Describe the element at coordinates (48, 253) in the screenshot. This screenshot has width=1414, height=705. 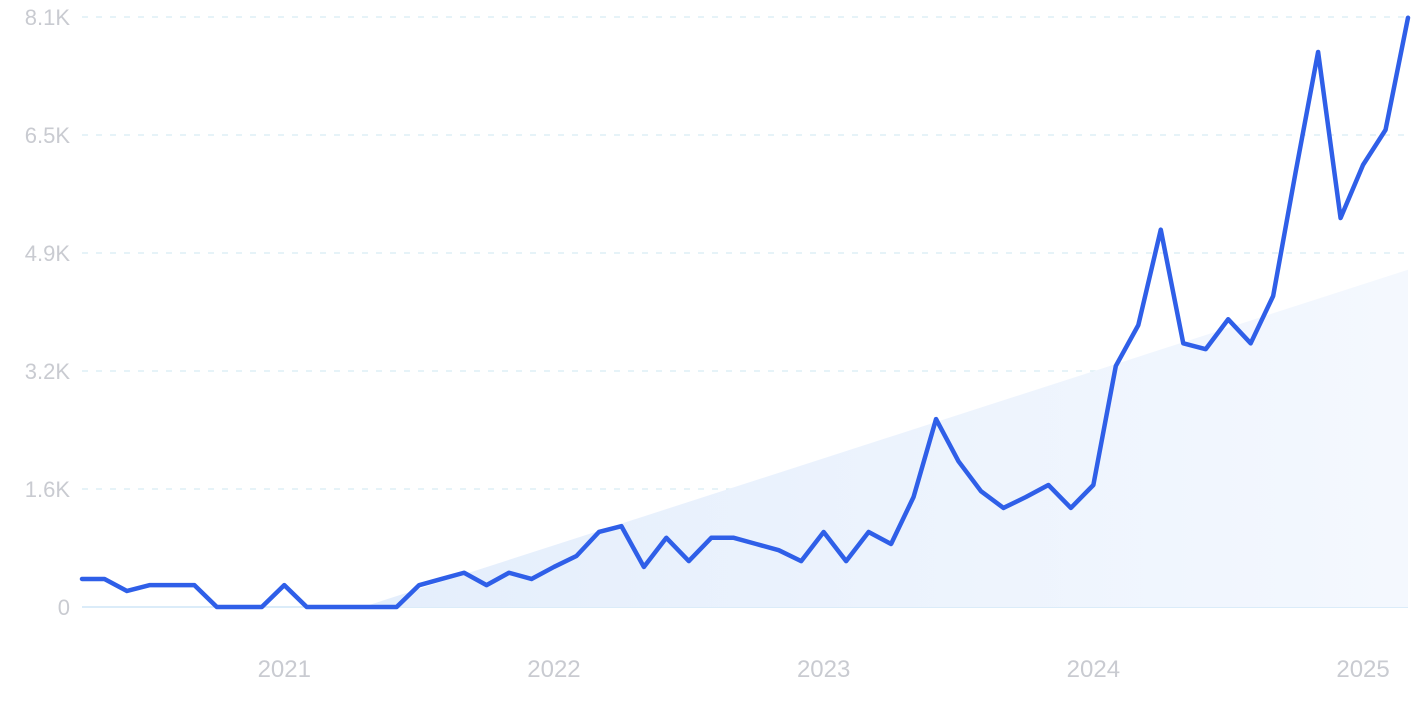
I see `y-tick-label: 4.9K` at that location.